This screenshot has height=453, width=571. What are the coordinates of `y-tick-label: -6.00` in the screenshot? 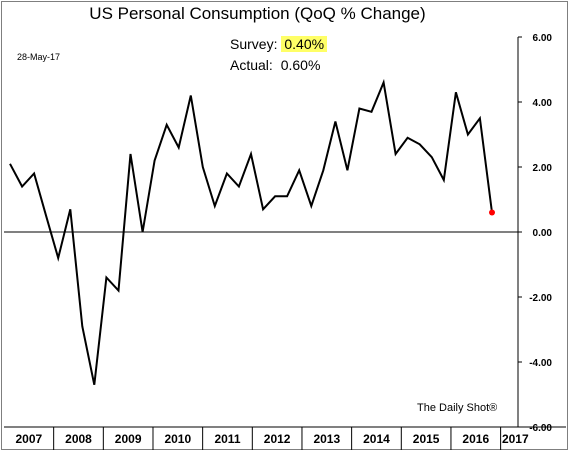 It's located at (540, 428).